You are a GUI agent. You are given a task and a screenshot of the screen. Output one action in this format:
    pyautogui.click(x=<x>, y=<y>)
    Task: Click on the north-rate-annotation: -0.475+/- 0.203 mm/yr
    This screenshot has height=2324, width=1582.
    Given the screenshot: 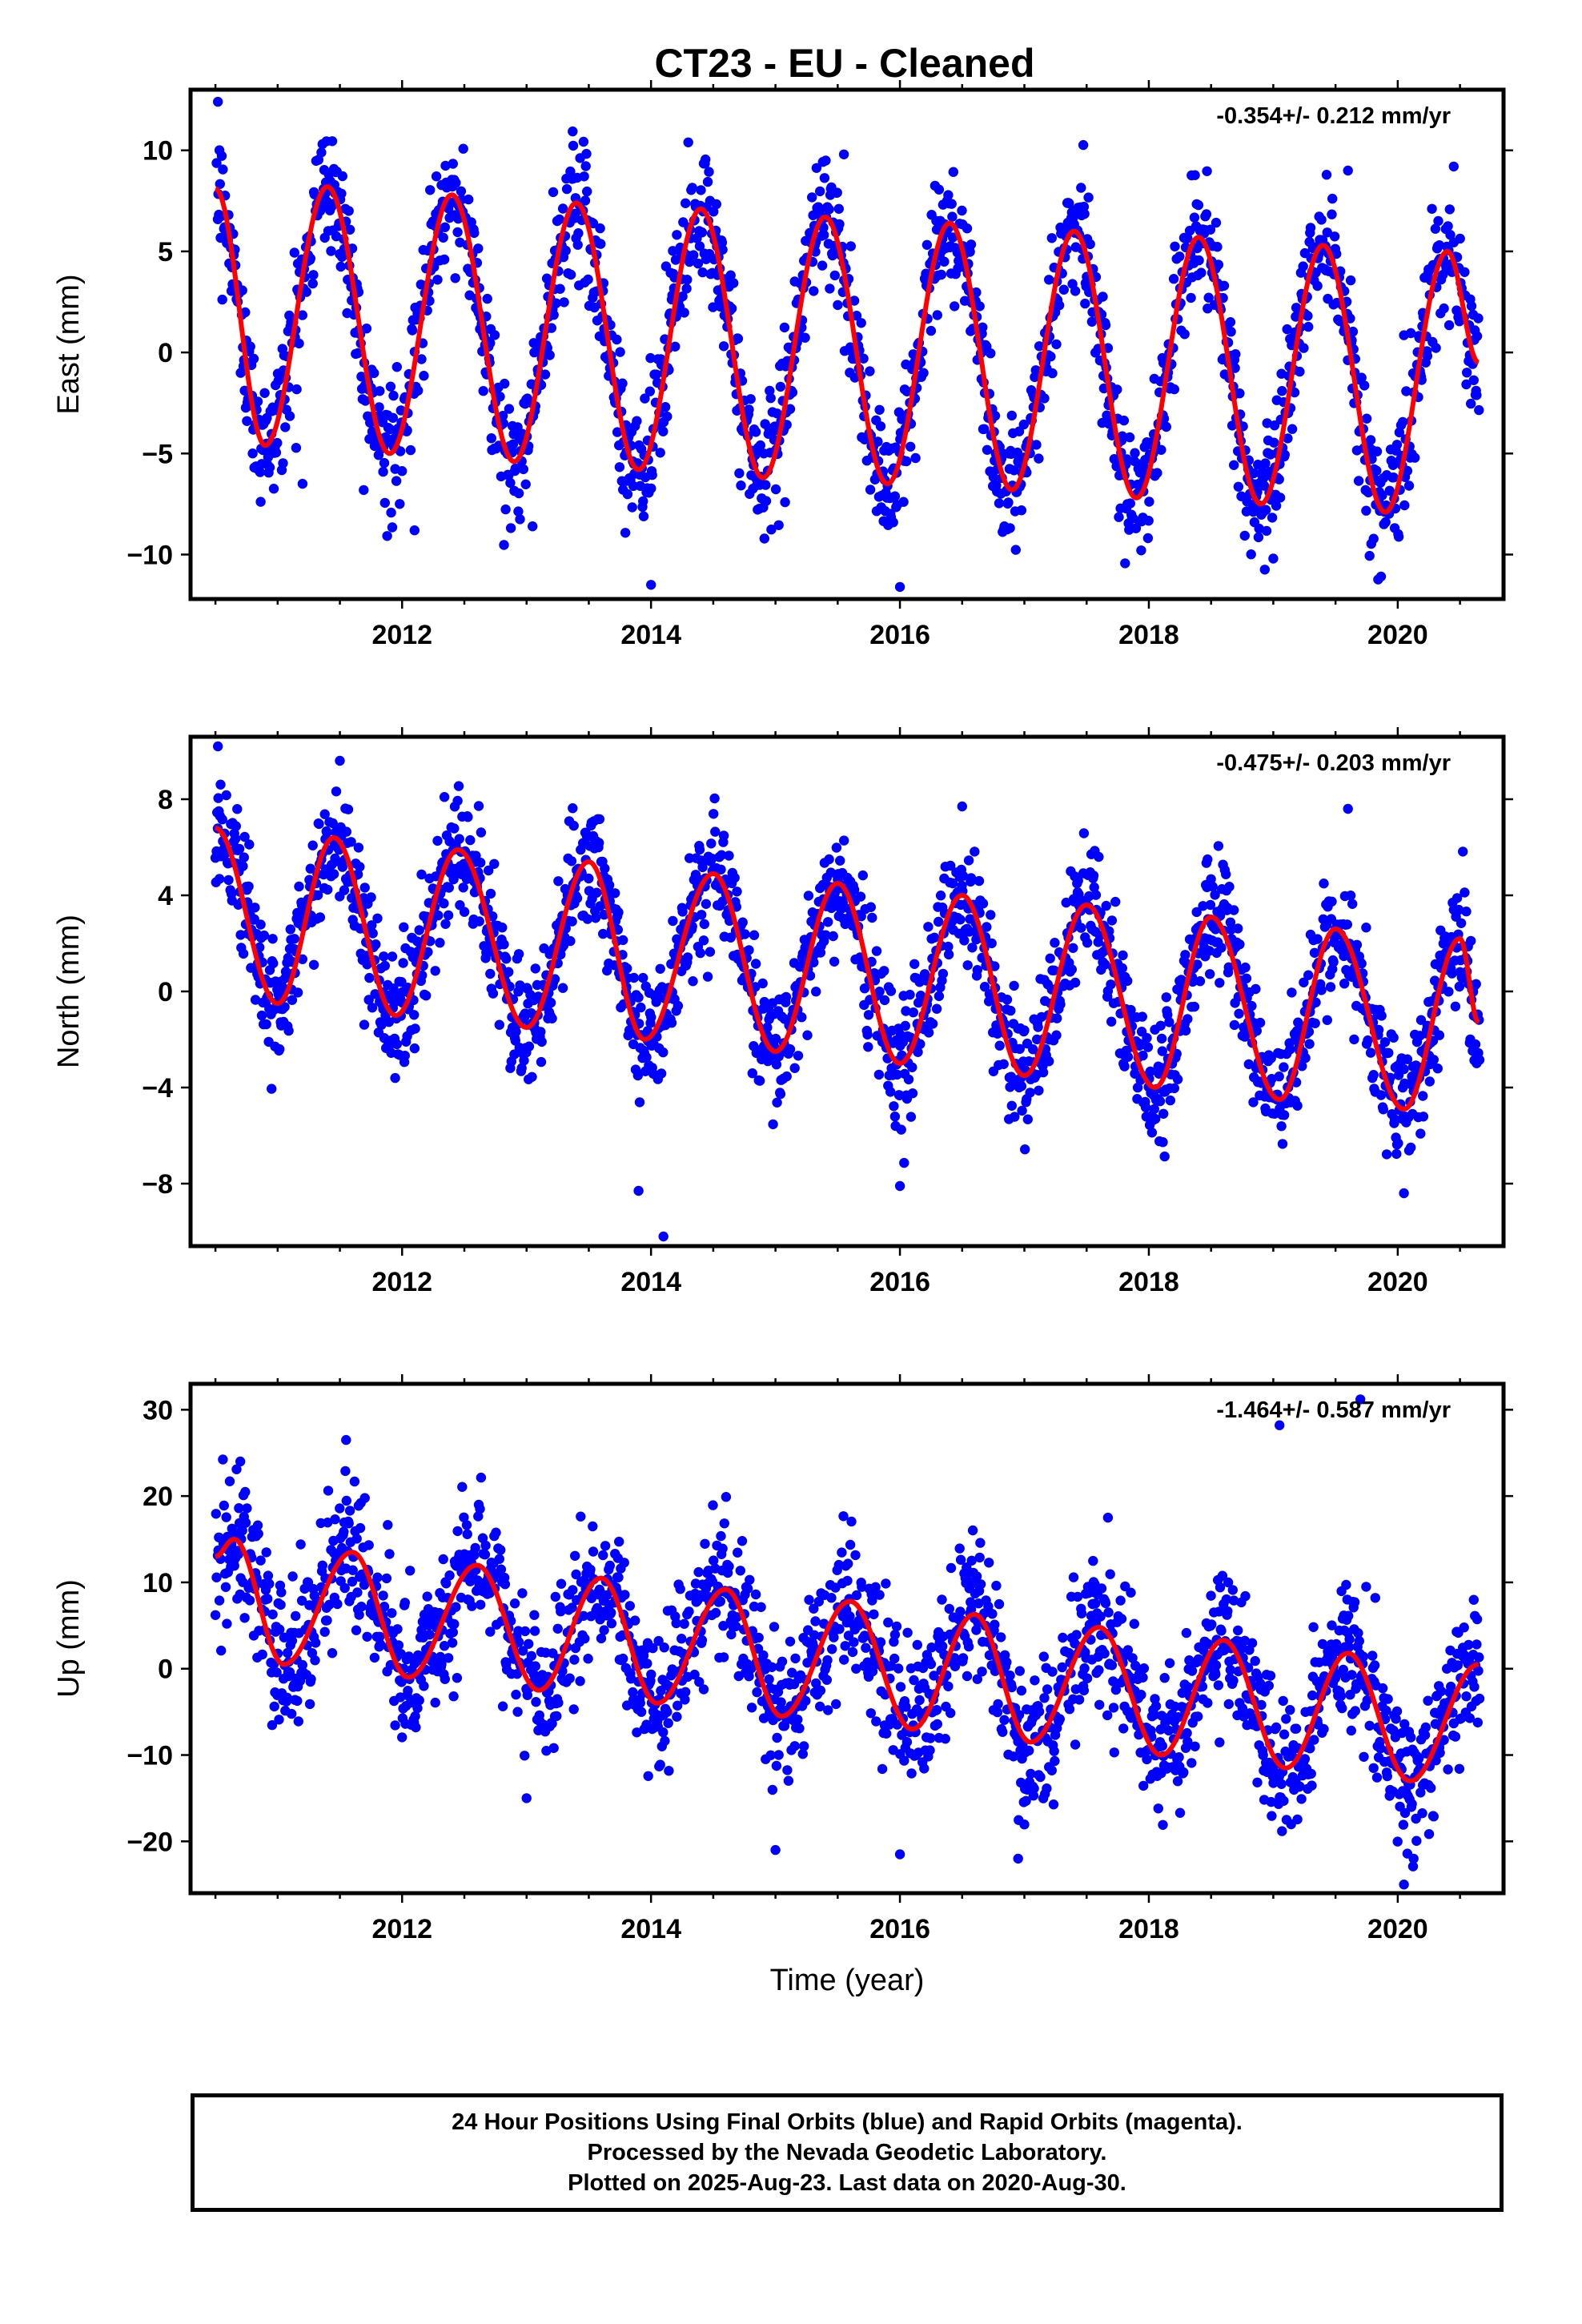 What is the action you would take?
    pyautogui.click(x=1333, y=763)
    